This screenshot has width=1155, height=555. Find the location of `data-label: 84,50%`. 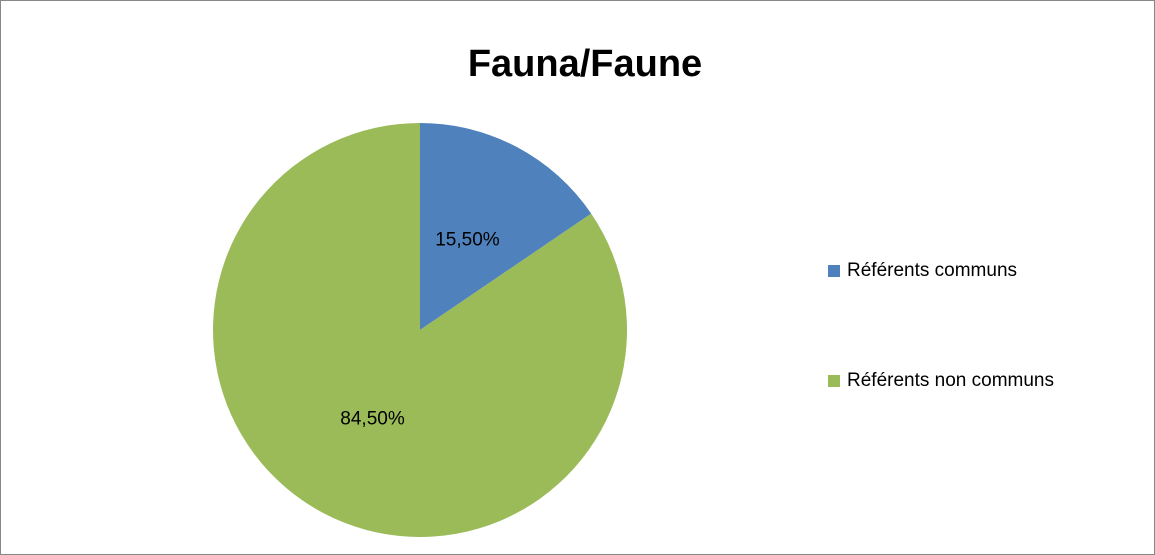

data-label: 84,50% is located at coordinates (372, 419).